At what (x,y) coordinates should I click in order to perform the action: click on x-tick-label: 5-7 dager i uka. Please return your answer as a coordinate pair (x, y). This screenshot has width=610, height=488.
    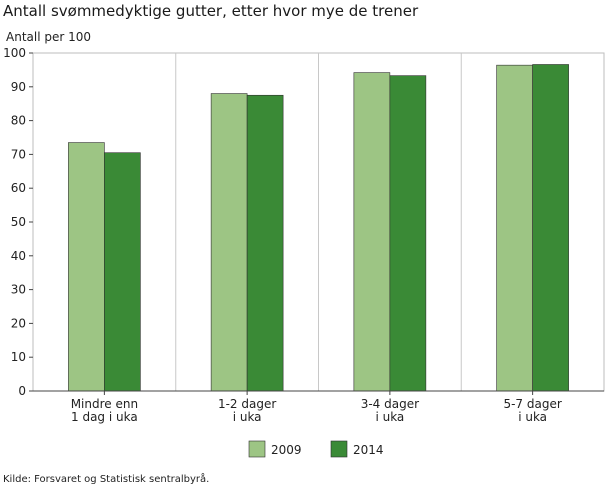
    Looking at the image, I should click on (532, 410).